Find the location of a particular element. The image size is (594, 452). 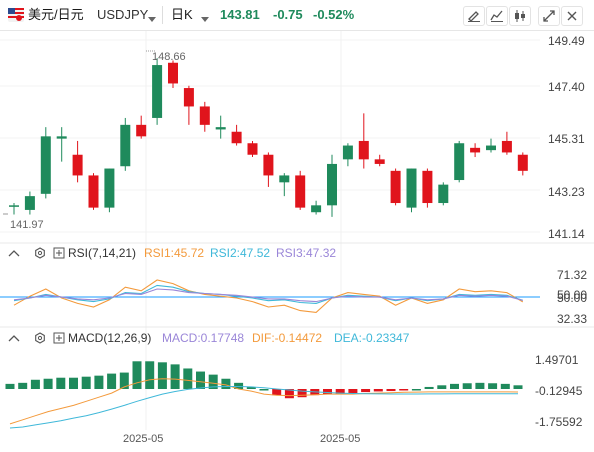

chart-header: 美元/日元 USDJPY 日K 143.81 -0.75 -0.52% is located at coordinates (297, 15).